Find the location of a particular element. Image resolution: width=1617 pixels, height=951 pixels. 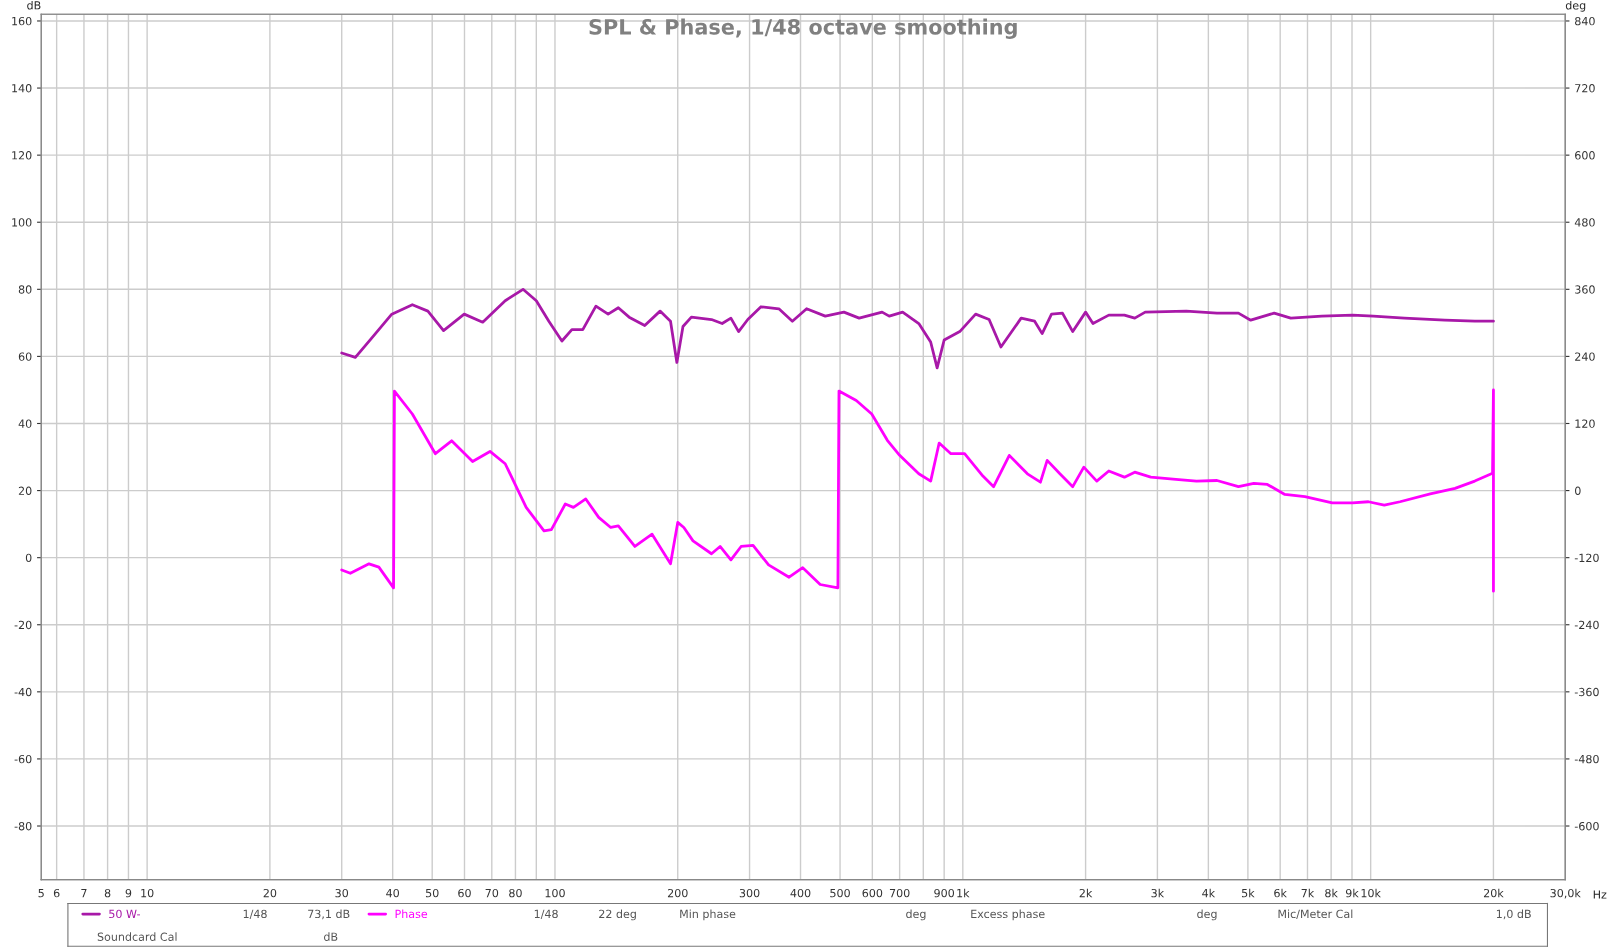

y2-tick-label: -480 is located at coordinates (1586, 759).